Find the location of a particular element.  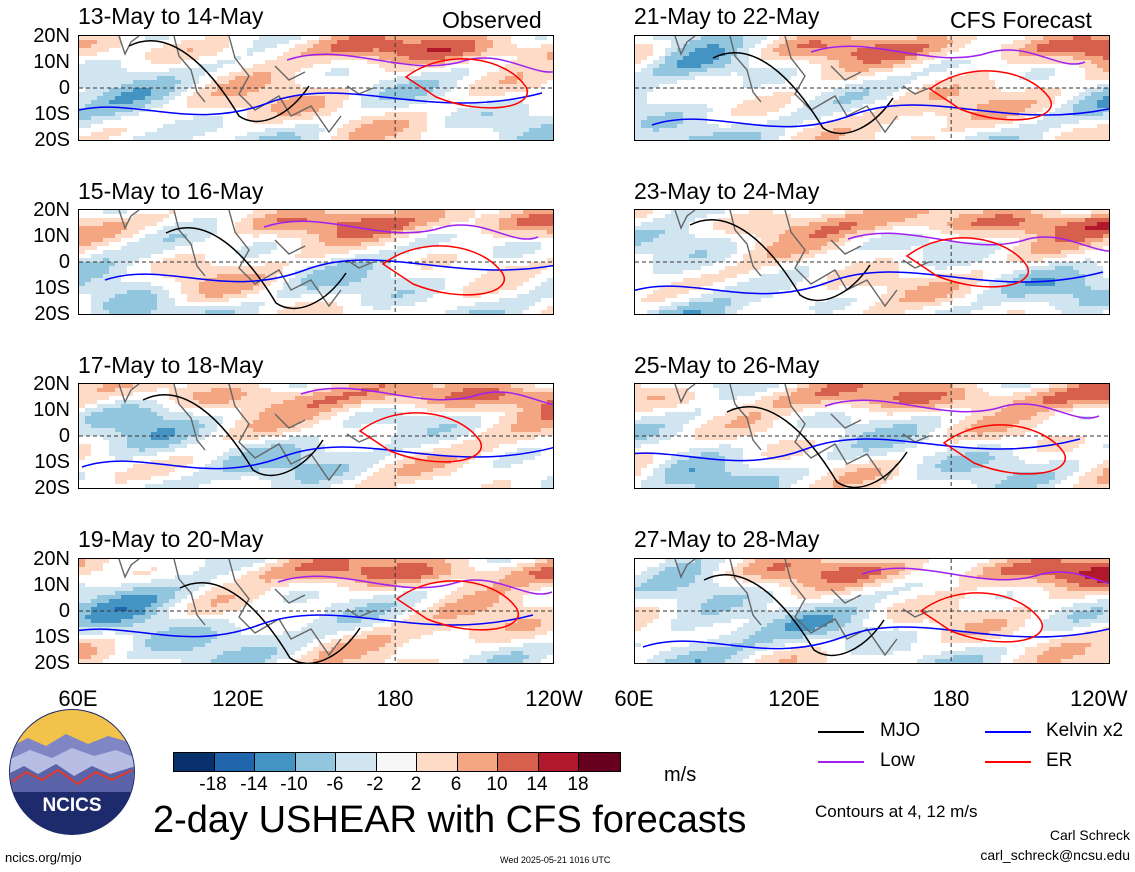

panel-title-4: 19-May to 20-May is located at coordinates (171, 539).